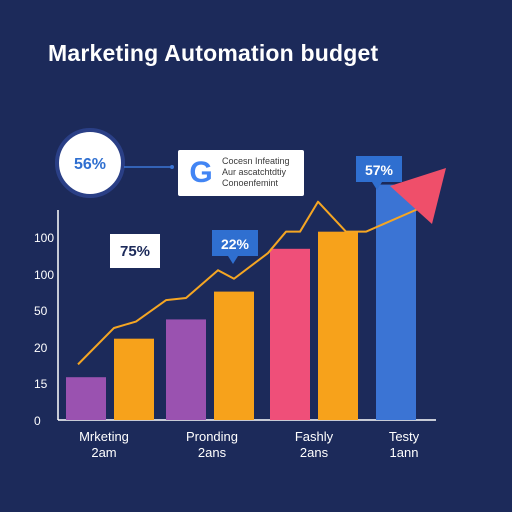 The width and height of the screenshot is (512, 512). Describe the element at coordinates (256, 161) in the screenshot. I see `google-card-line-1: Cocesn Infeating` at that location.